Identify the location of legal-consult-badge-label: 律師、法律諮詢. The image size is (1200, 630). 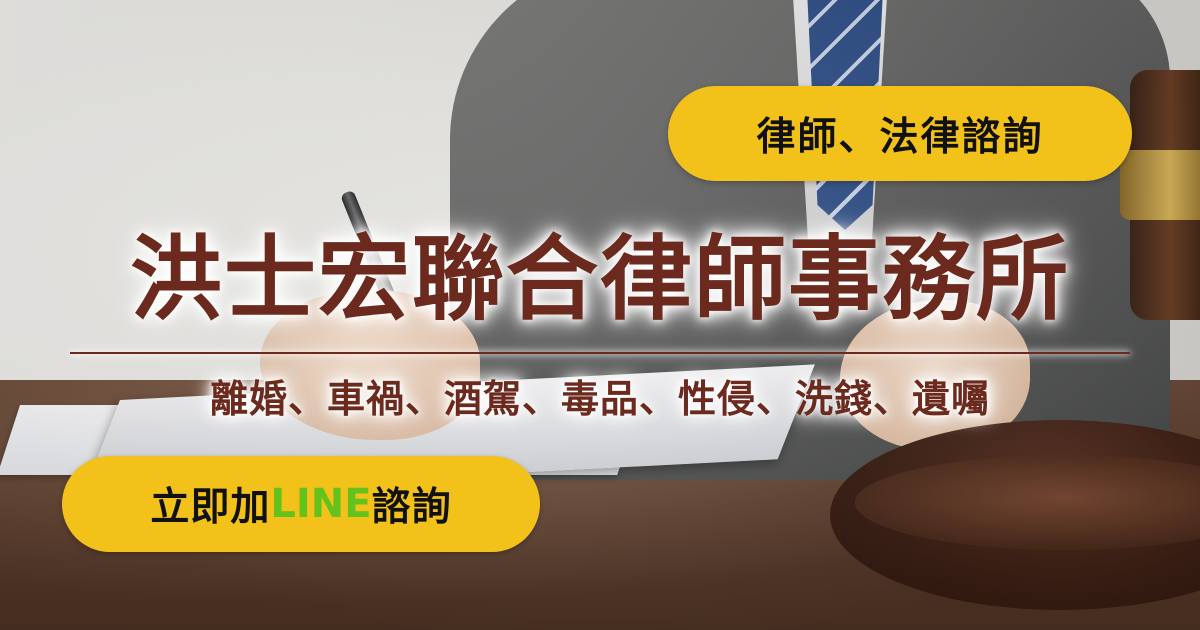
(900, 136).